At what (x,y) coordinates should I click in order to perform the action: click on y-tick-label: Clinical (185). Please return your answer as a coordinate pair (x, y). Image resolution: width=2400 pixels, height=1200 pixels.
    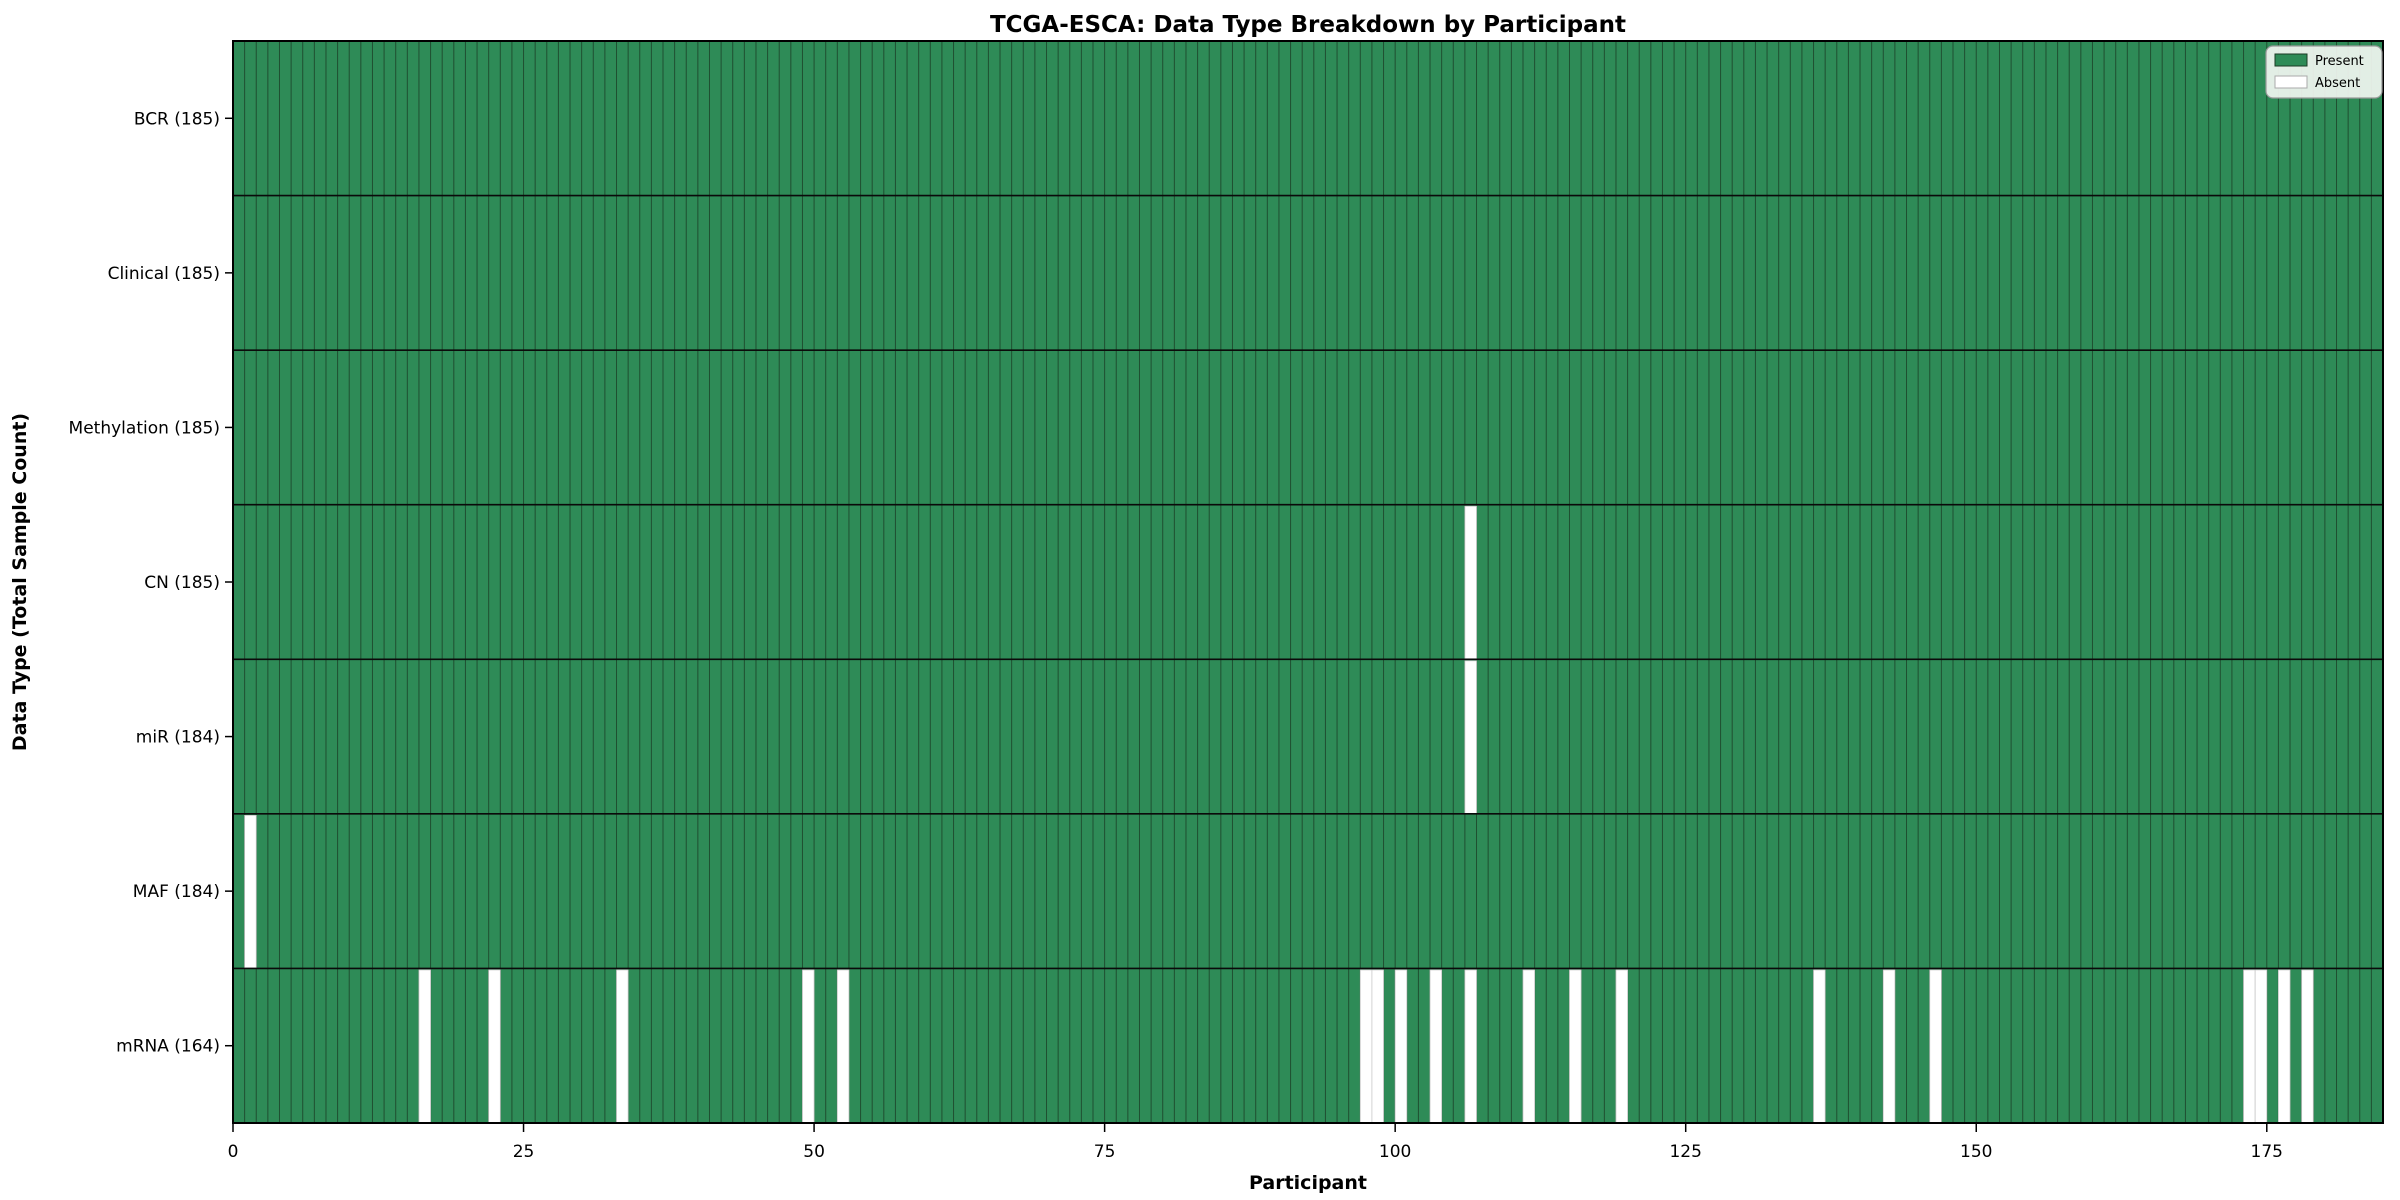
    Looking at the image, I should click on (164, 274).